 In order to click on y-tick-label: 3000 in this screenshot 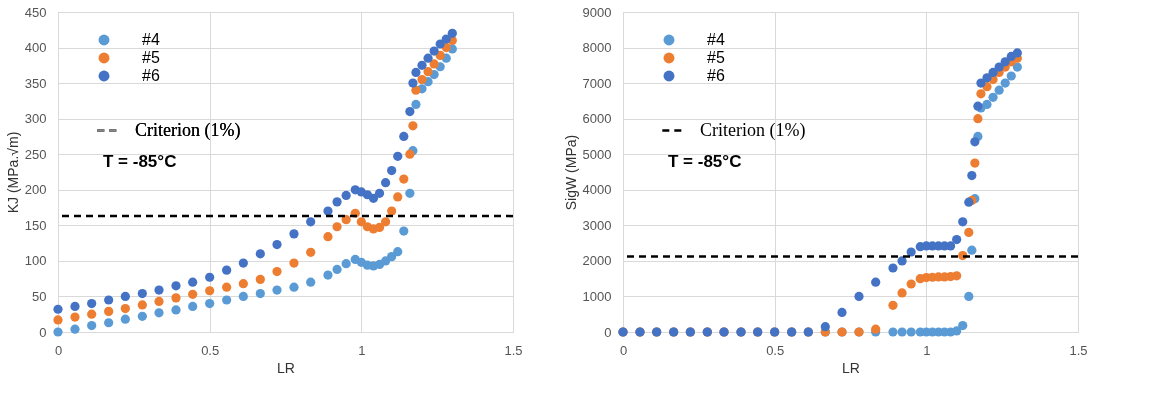, I will do `click(597, 225)`.